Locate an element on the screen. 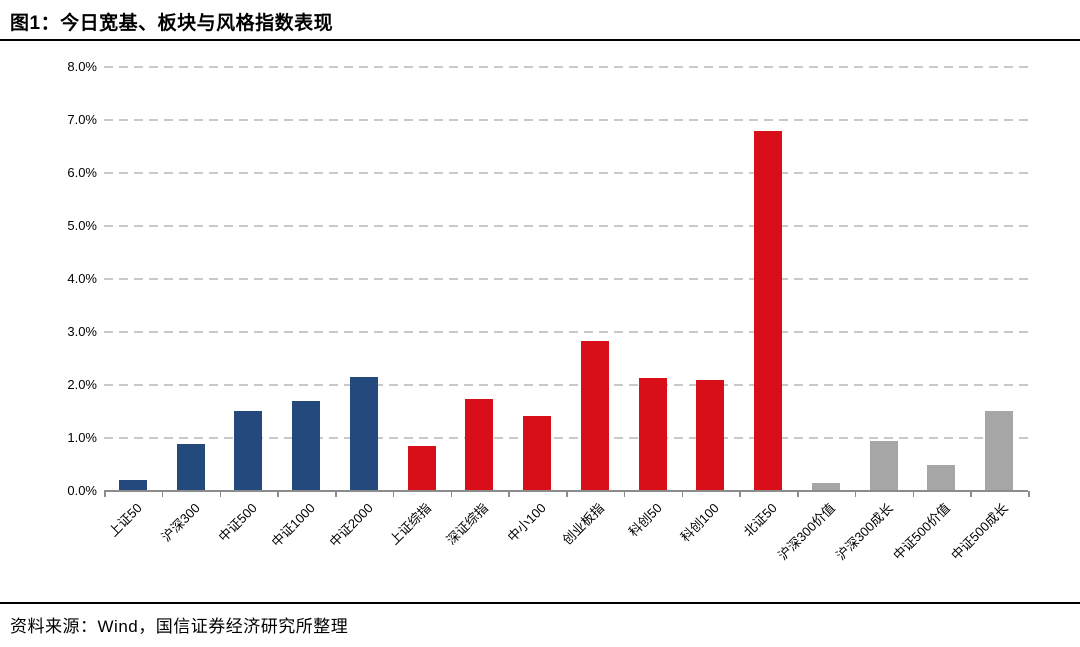  x-tick-label: 中证2000 is located at coordinates (351, 525).